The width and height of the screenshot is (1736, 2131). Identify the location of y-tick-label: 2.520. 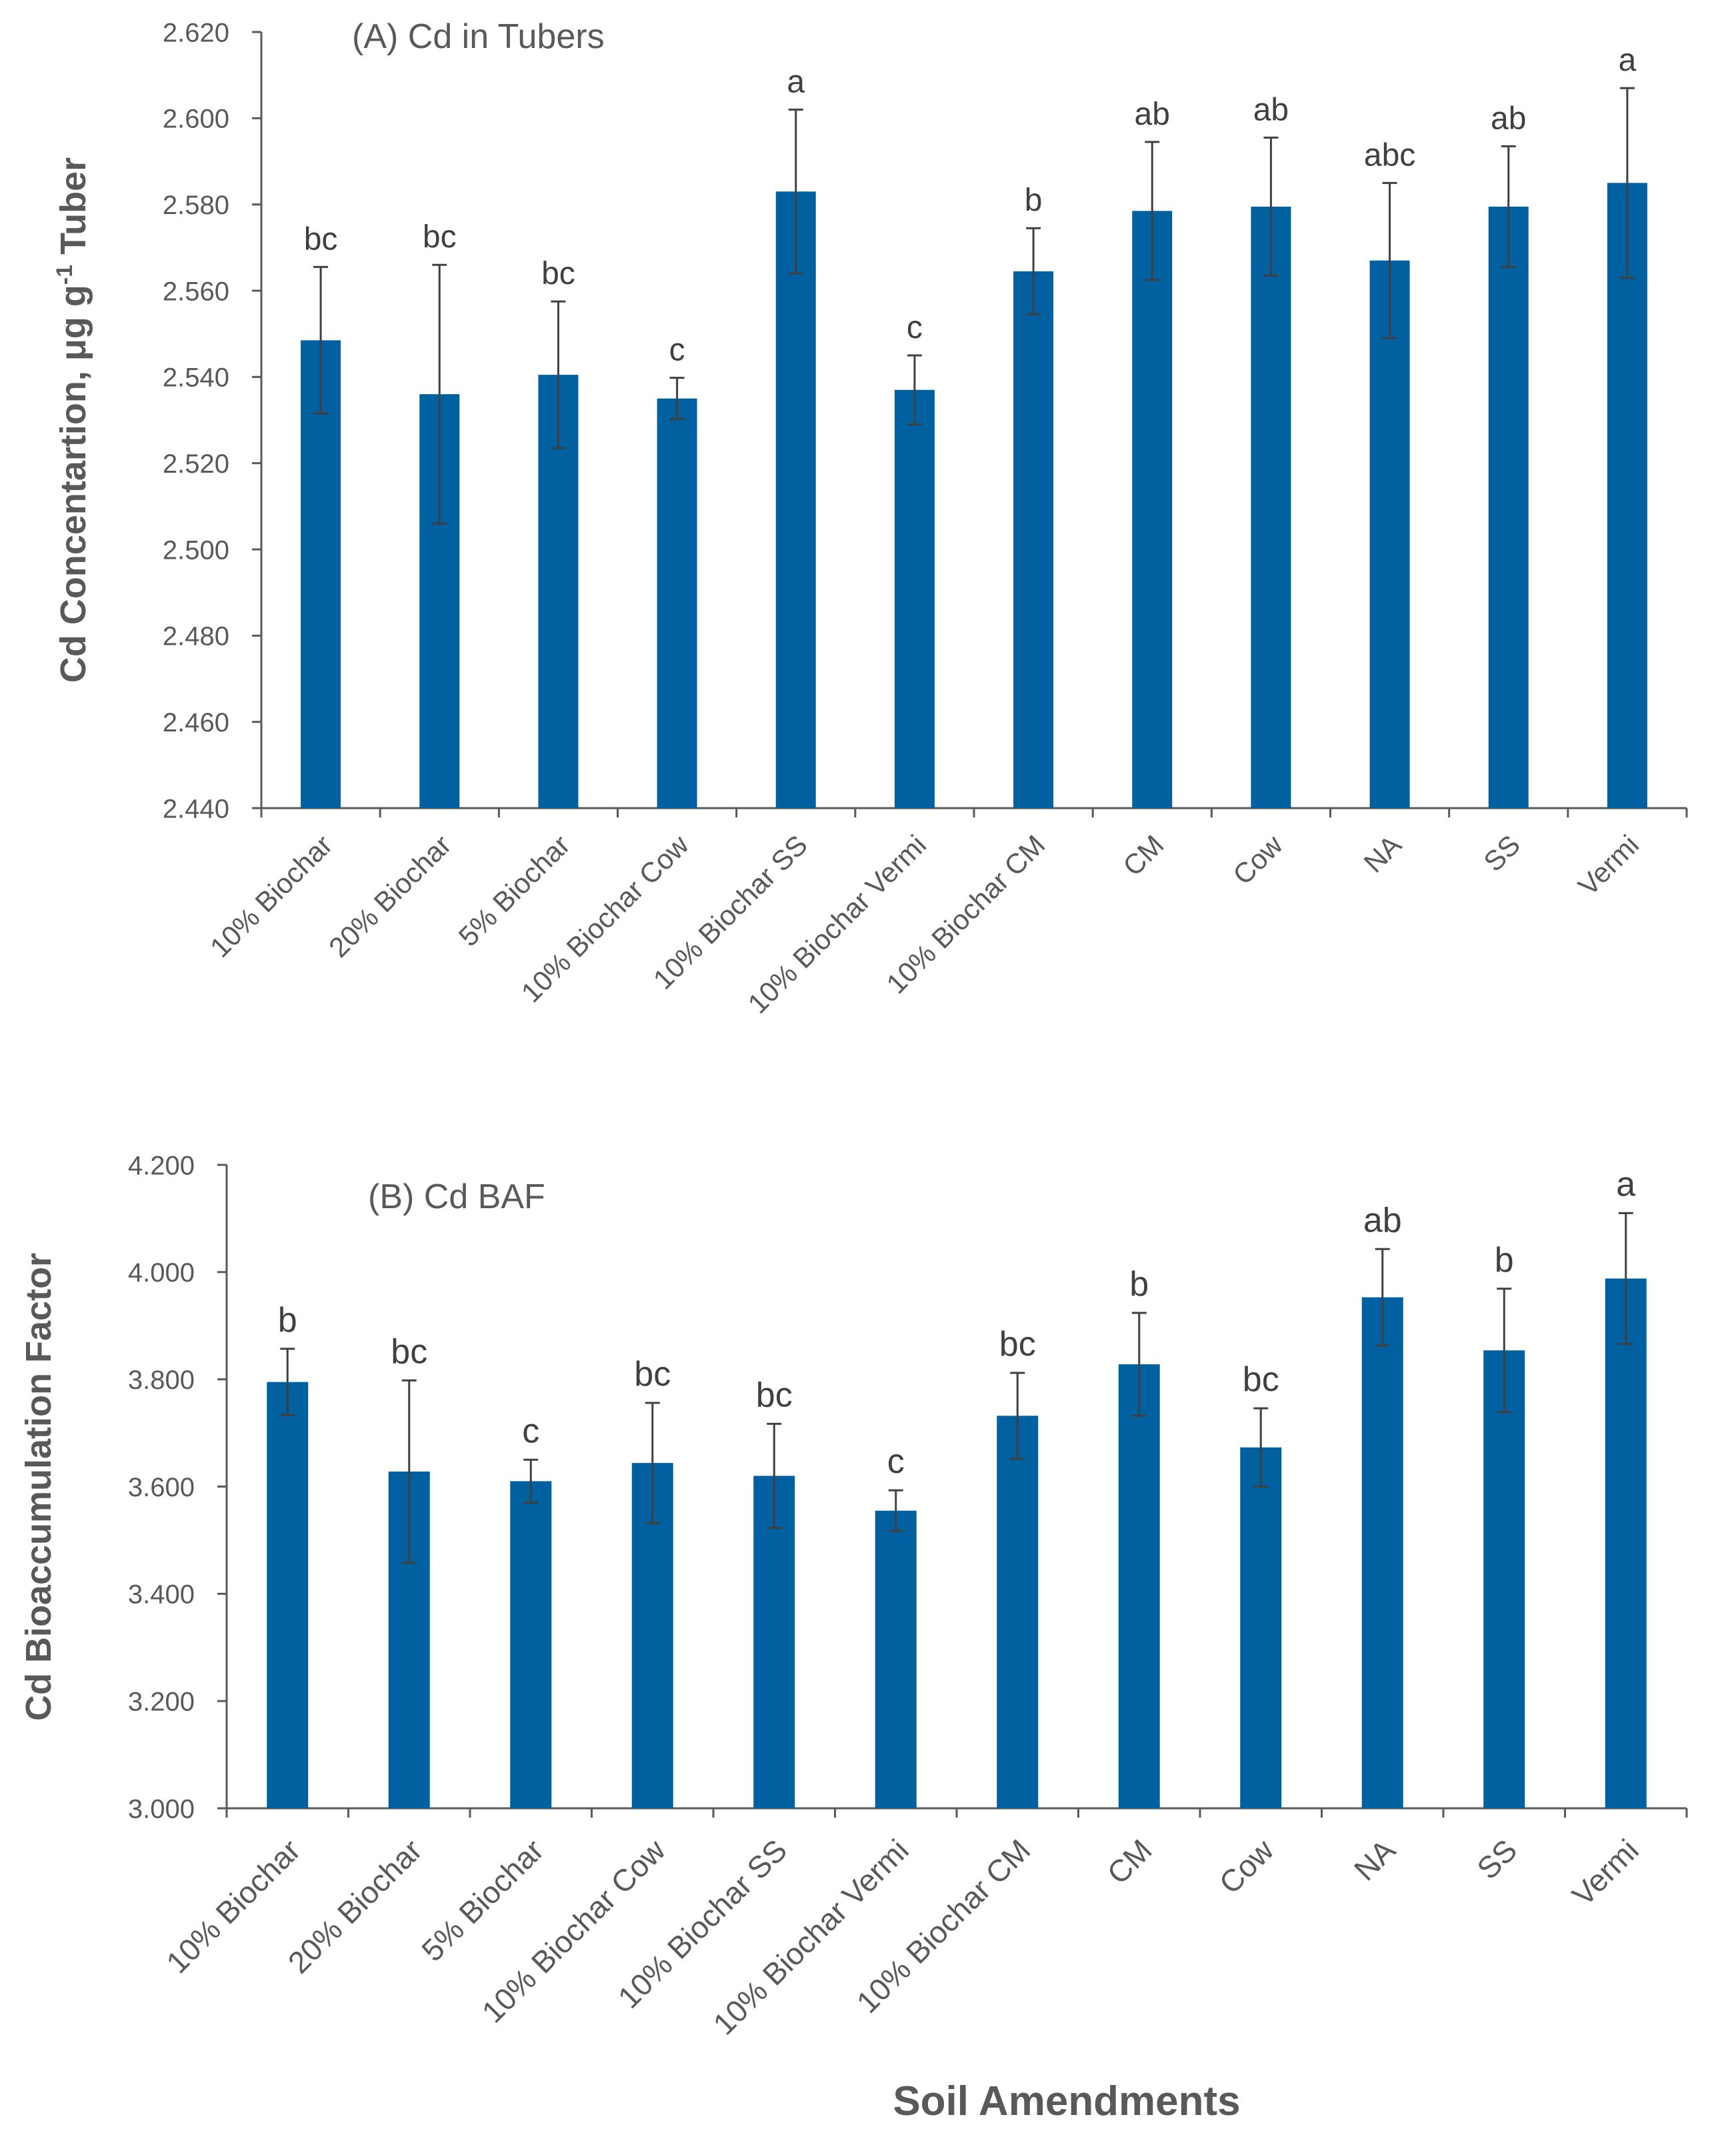
(196, 464).